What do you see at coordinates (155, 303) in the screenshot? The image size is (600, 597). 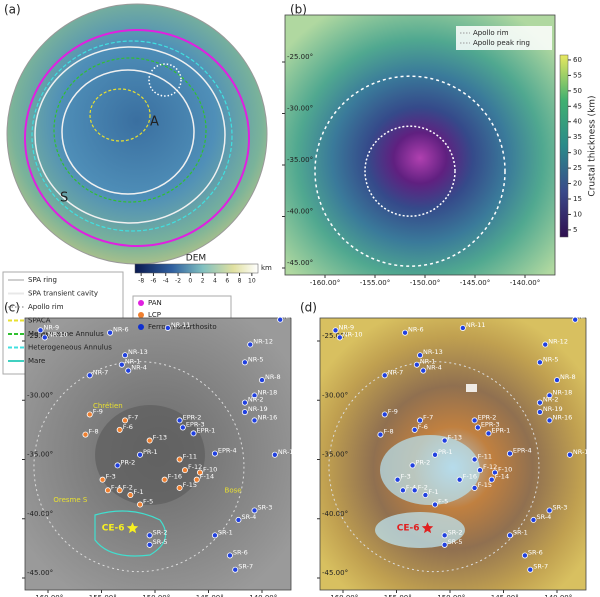 I see `legend-label: PAN` at bounding box center [155, 303].